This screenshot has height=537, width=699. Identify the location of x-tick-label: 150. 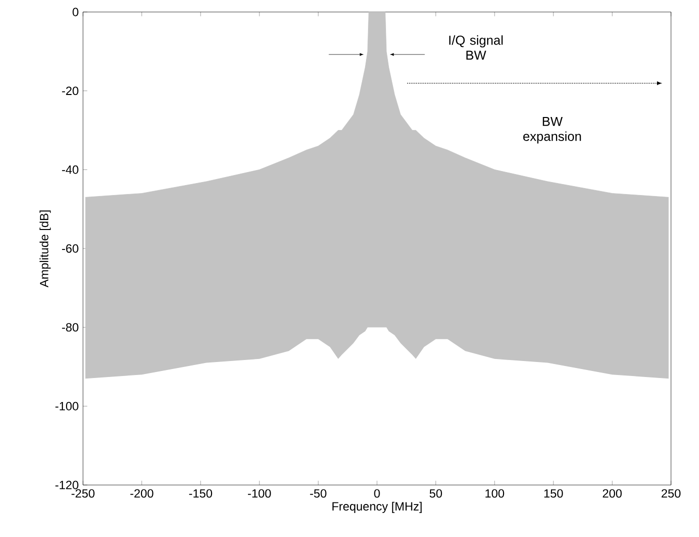
(553, 493).